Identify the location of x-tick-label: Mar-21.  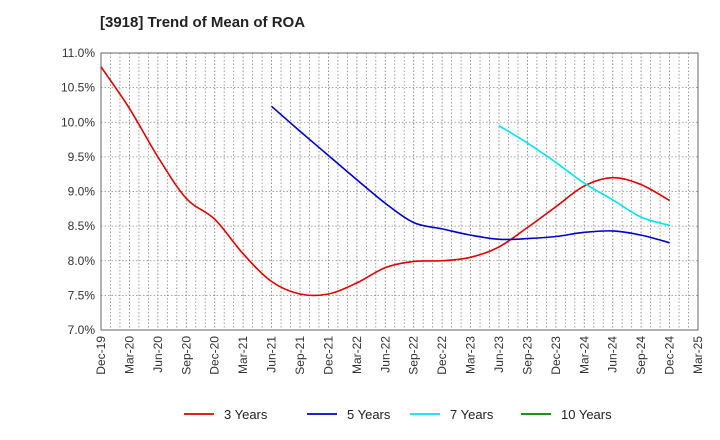
(243, 355).